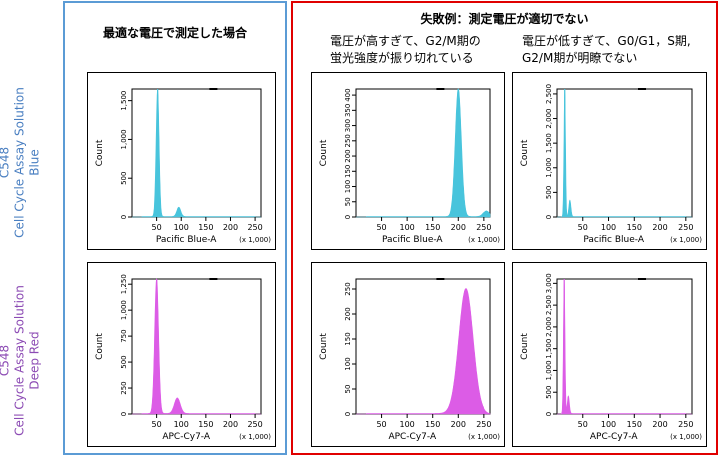 The image size is (720, 457). Describe the element at coordinates (549, 327) in the screenshot. I see `y-tick-label: 2,000` at that location.